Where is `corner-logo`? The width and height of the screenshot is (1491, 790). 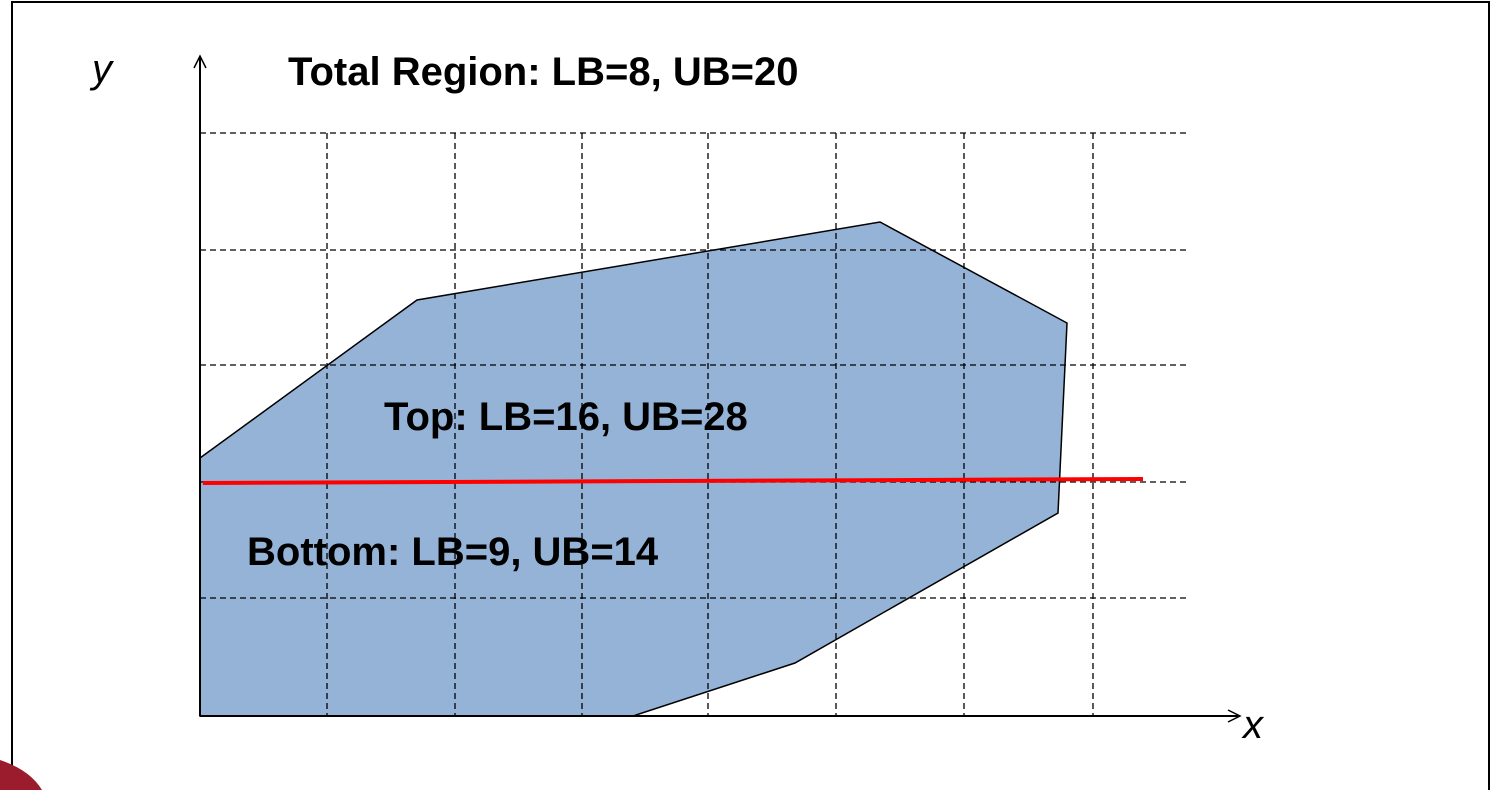
corner-logo is located at coordinates (21, 775).